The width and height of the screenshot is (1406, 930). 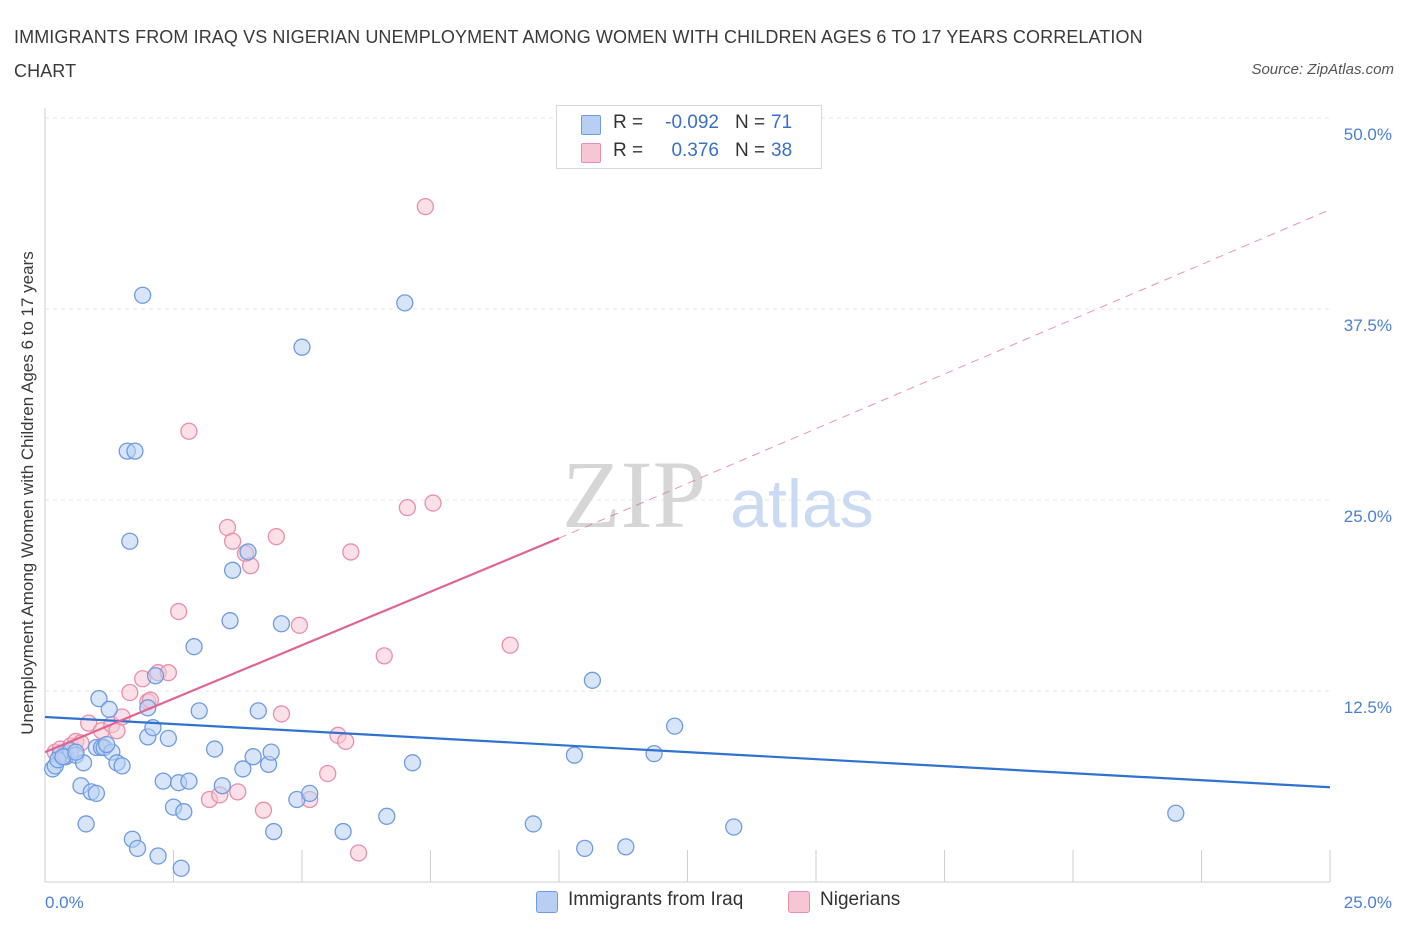 What do you see at coordinates (782, 150) in the screenshot?
I see `legend-n-value: 38` at bounding box center [782, 150].